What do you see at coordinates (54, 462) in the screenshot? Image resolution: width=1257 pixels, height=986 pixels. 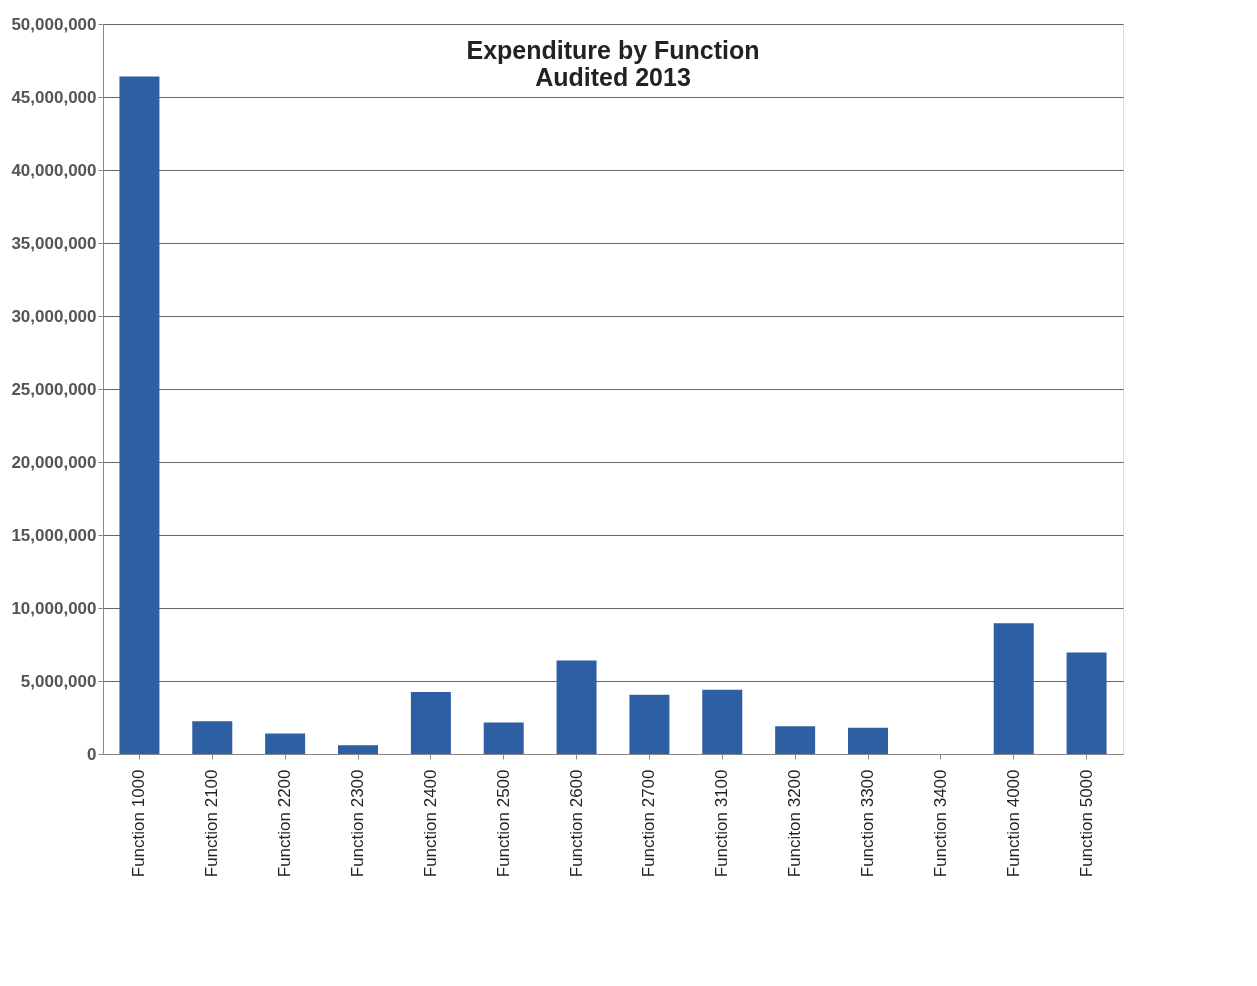 I see `y-tick-label: 20,000,000` at bounding box center [54, 462].